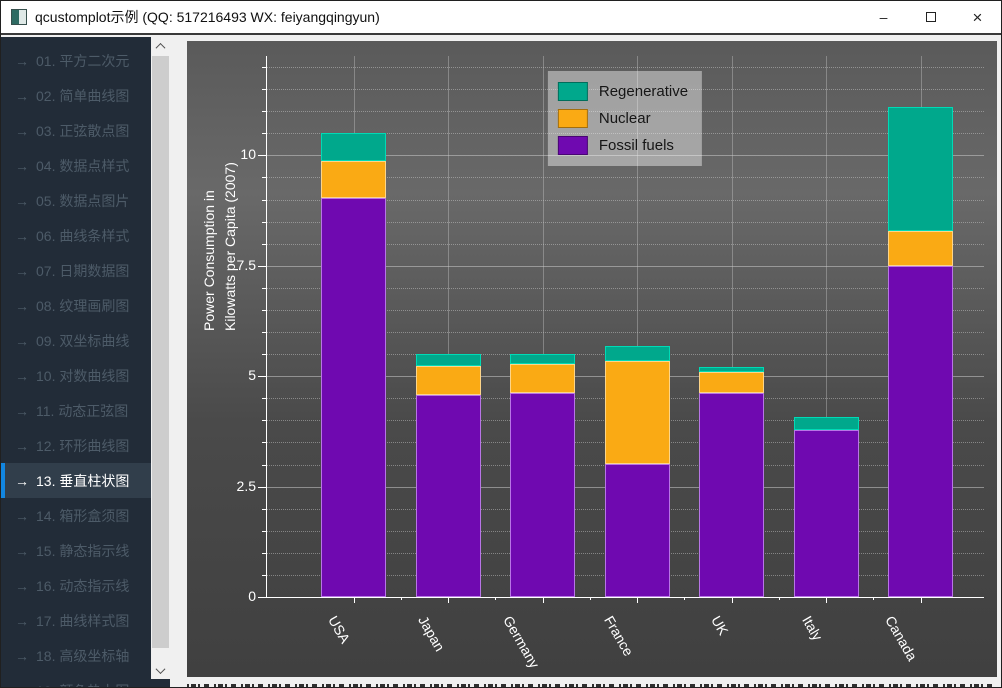  I want to click on sidebar-item-15: → 15. 静态指示线, so click(76, 550).